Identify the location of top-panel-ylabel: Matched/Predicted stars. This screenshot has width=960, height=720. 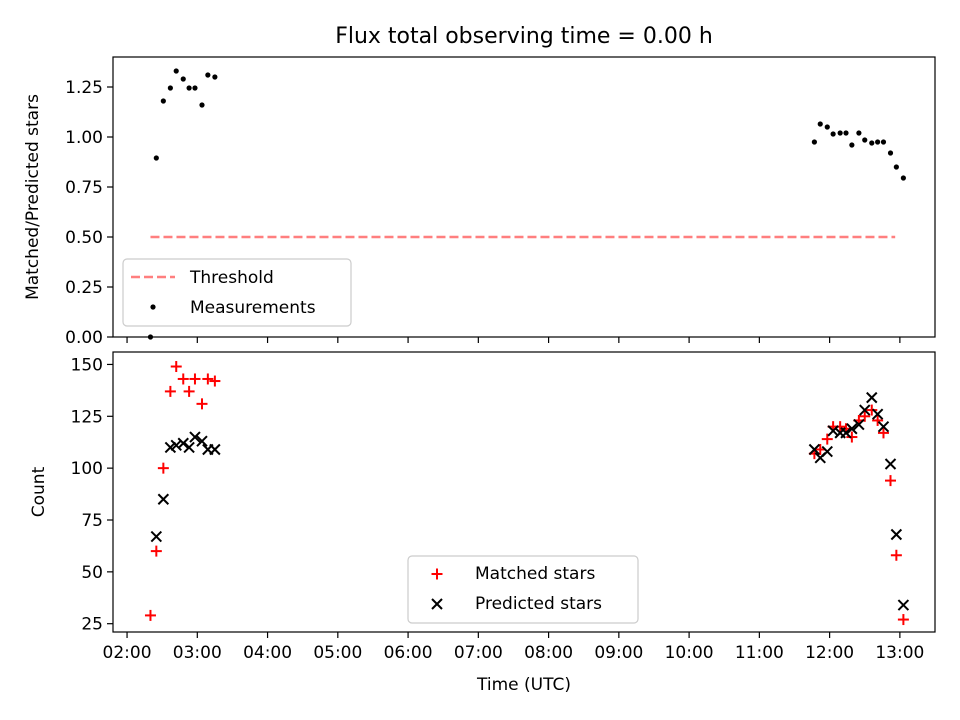
(33, 197).